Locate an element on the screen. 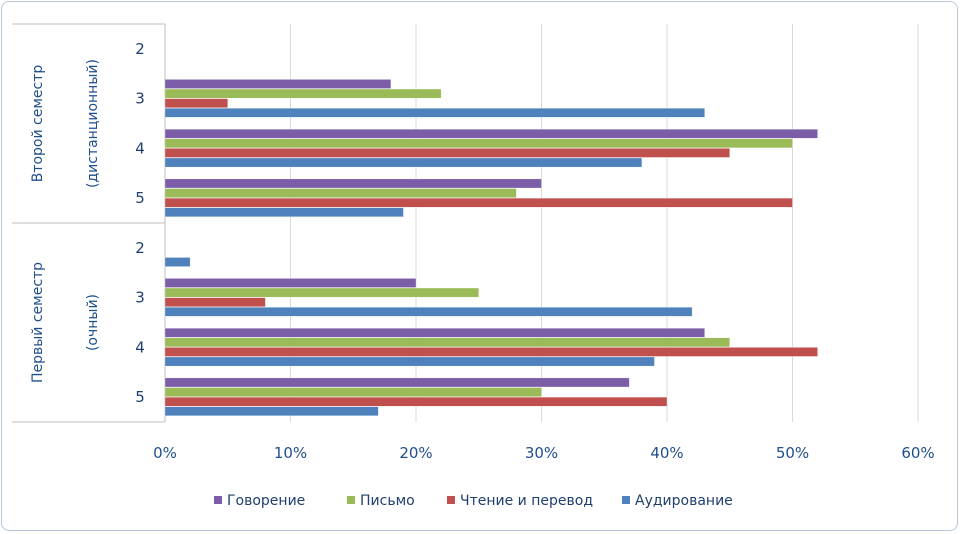 This screenshot has width=961, height=534. legend-label: Чтение и перевод is located at coordinates (526, 501).